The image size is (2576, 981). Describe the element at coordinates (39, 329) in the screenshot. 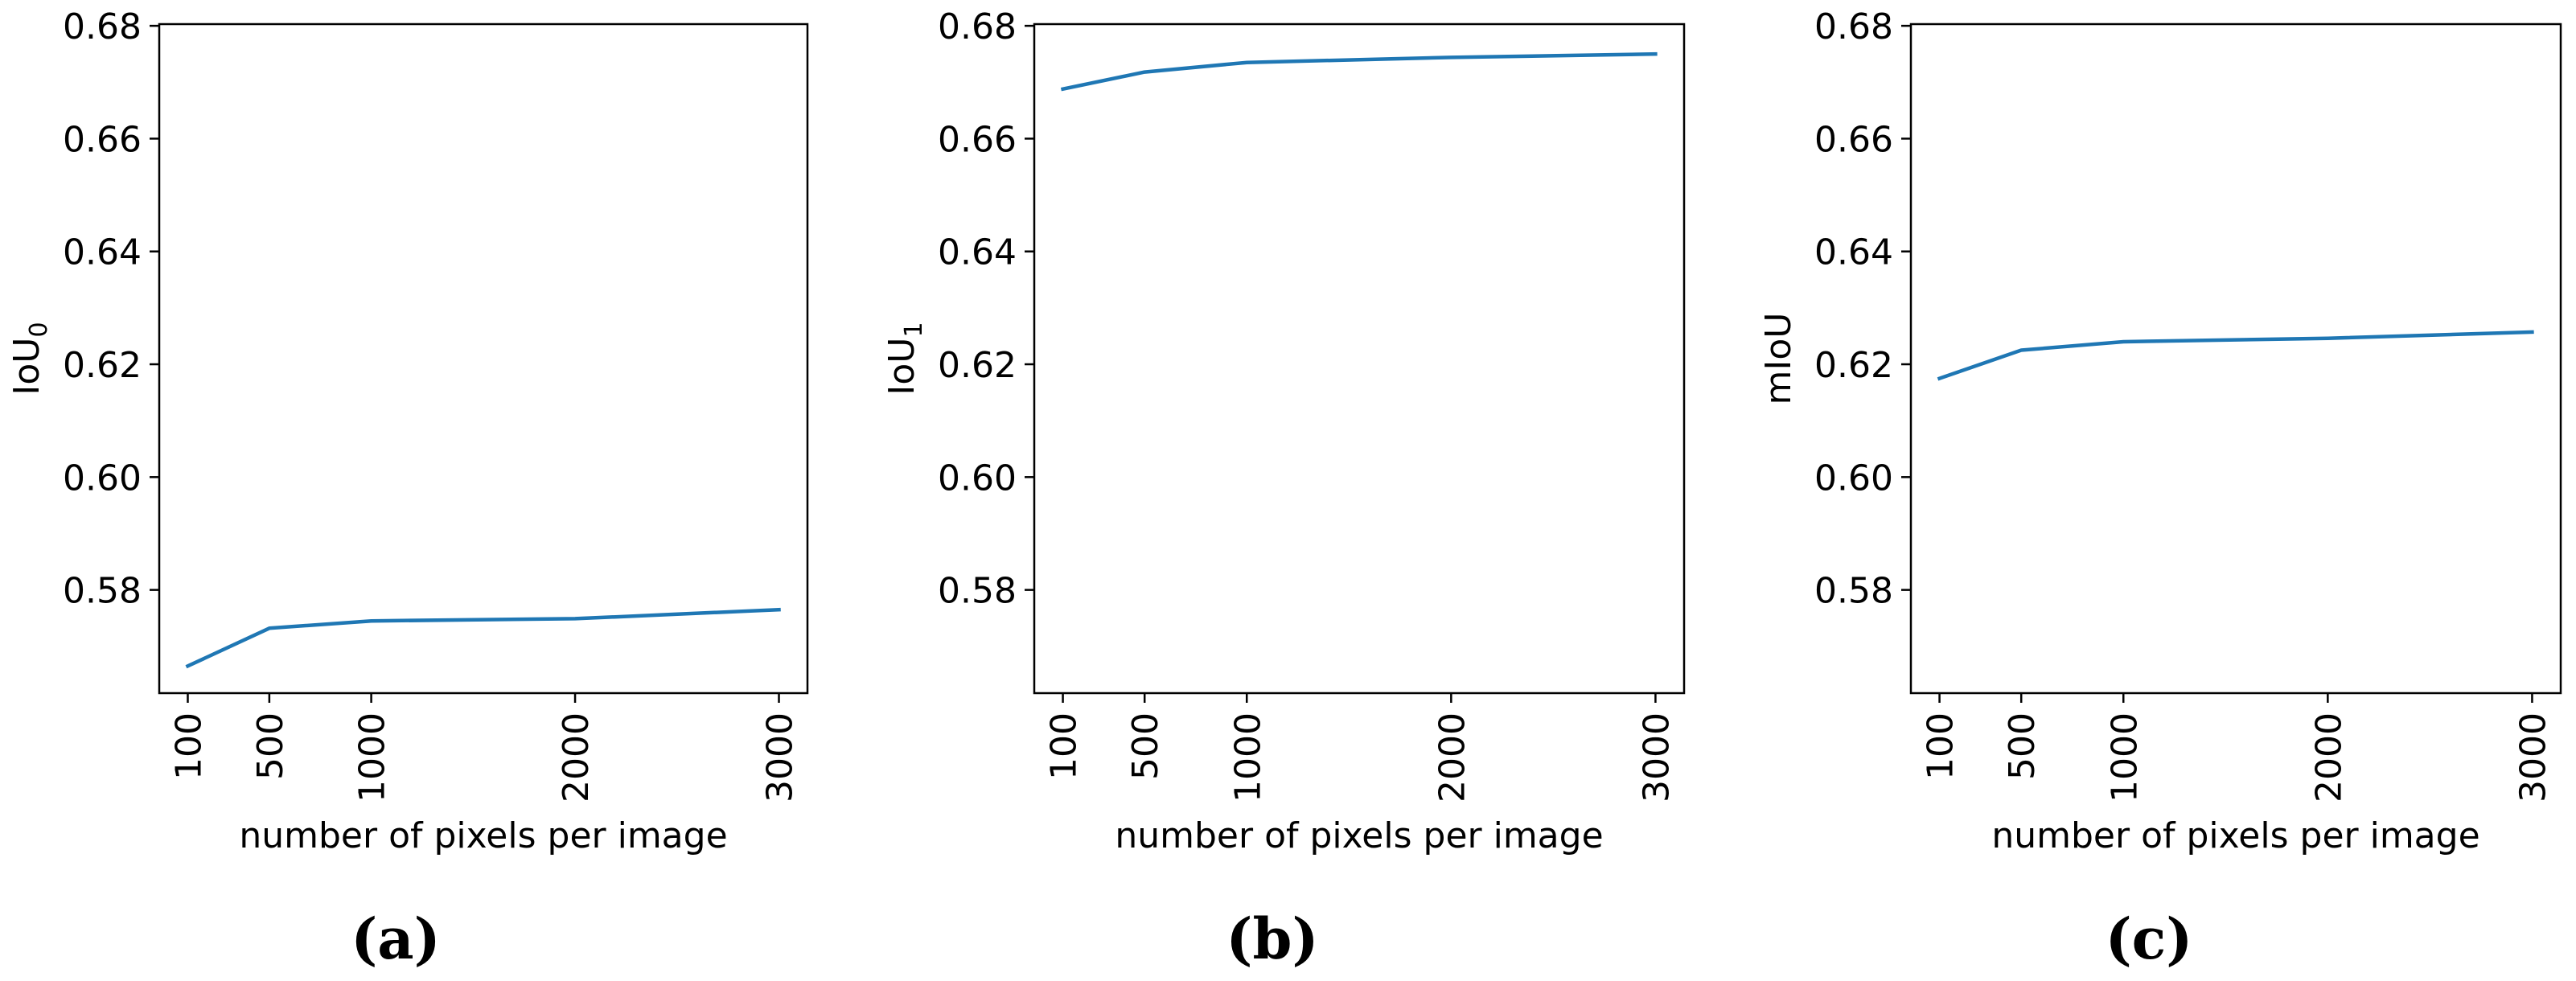

I see `y-axis-label-subscript: 0` at that location.